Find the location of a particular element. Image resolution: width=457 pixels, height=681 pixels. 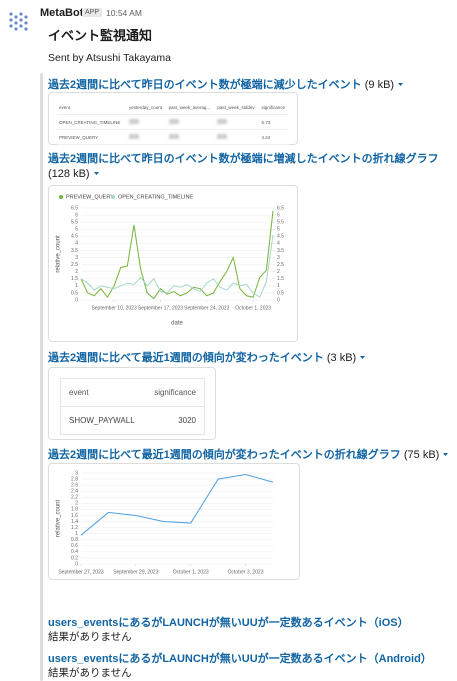

x-tick-label: September 29, 2023 is located at coordinates (136, 572).